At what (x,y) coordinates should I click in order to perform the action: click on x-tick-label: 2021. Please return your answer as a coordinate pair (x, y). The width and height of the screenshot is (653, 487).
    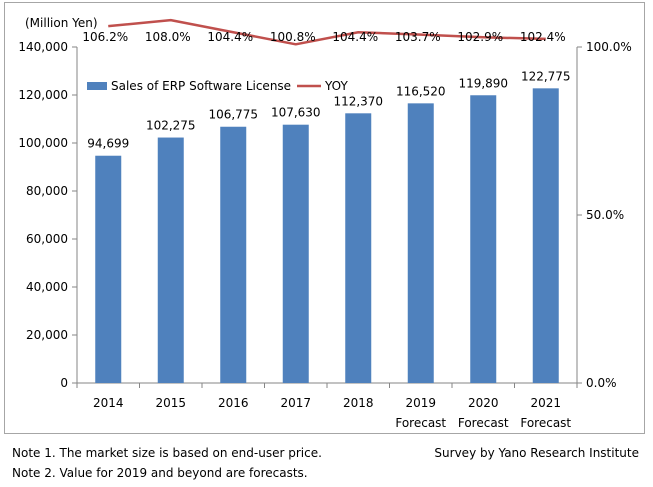
    Looking at the image, I should click on (545, 403).